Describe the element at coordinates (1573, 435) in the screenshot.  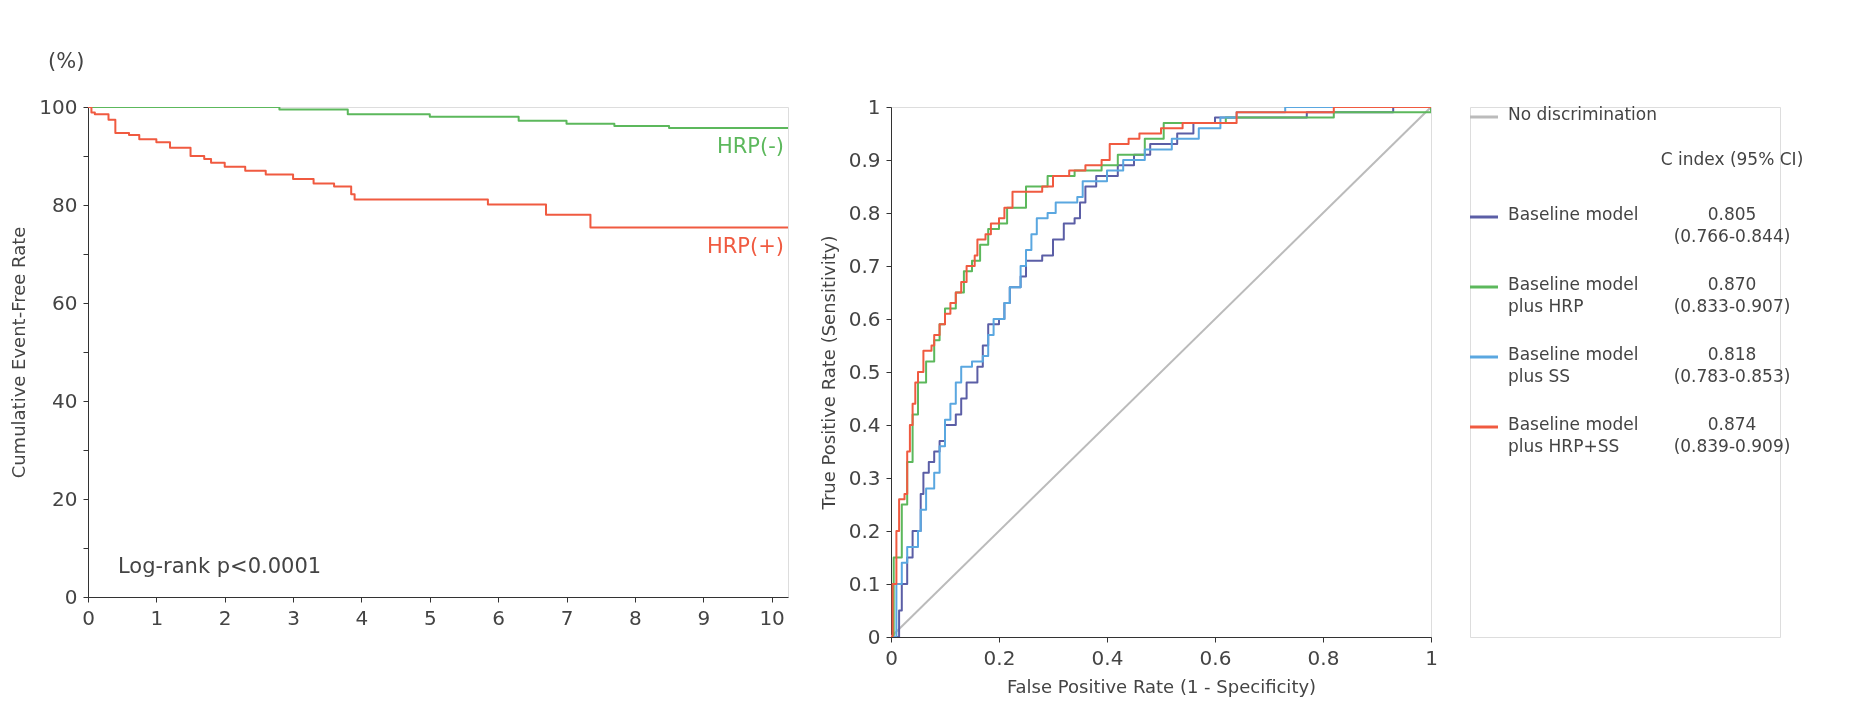
I see `legend-label: Baseline model plus HRP+SS` at that location.